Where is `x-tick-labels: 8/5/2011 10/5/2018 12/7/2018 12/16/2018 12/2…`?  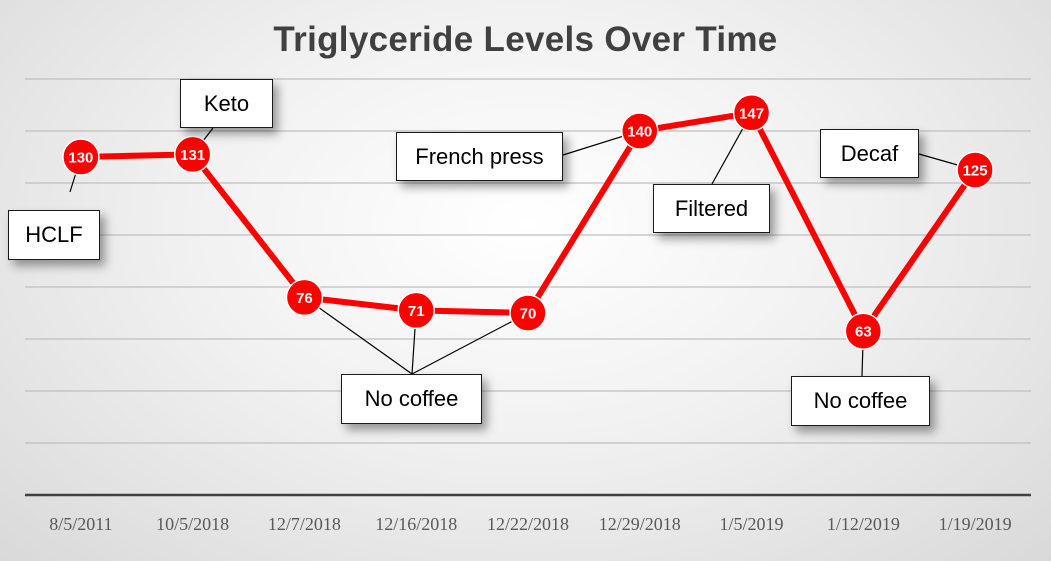 x-tick-labels: 8/5/2011 10/5/2018 12/7/2018 12/16/2018 12/2… is located at coordinates (530, 524).